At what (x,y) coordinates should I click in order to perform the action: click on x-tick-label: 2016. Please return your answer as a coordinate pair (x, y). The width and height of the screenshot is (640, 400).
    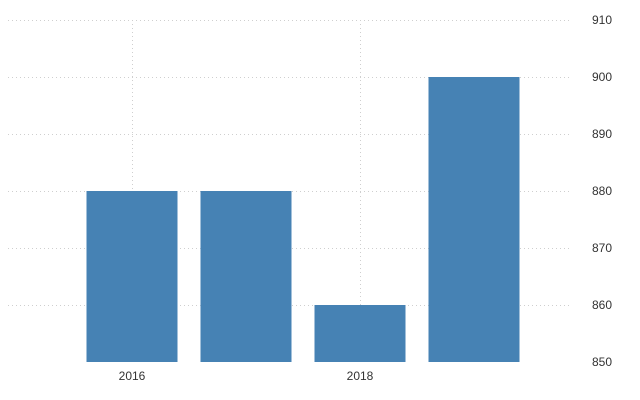
    Looking at the image, I should click on (132, 376).